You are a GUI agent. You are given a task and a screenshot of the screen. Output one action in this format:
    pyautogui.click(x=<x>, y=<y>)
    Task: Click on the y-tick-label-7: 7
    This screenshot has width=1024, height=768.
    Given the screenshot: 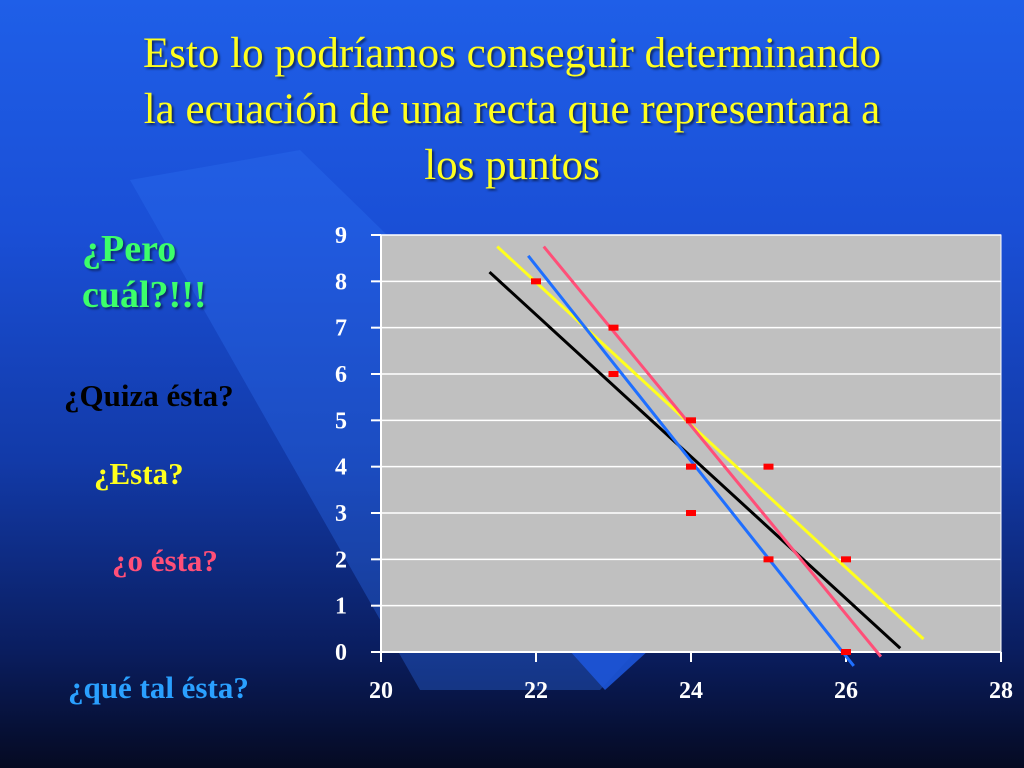 What is the action you would take?
    pyautogui.click(x=341, y=329)
    